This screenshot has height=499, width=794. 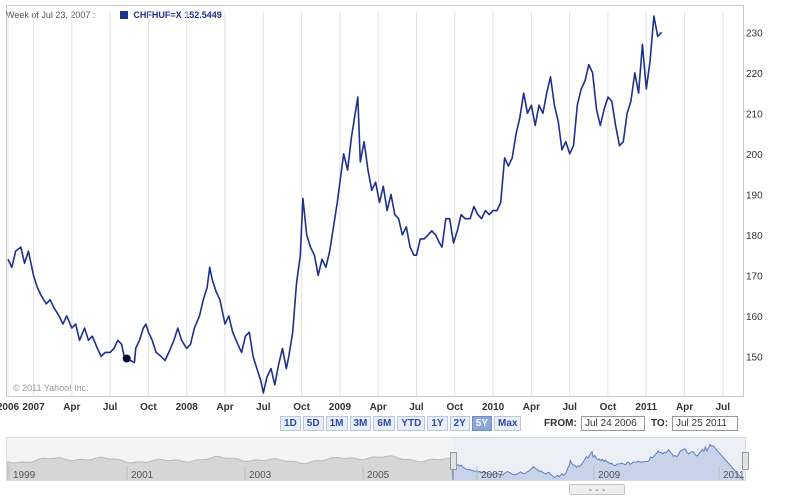 What do you see at coordinates (459, 423) in the screenshot?
I see `range-button-2y: 2Y` at bounding box center [459, 423].